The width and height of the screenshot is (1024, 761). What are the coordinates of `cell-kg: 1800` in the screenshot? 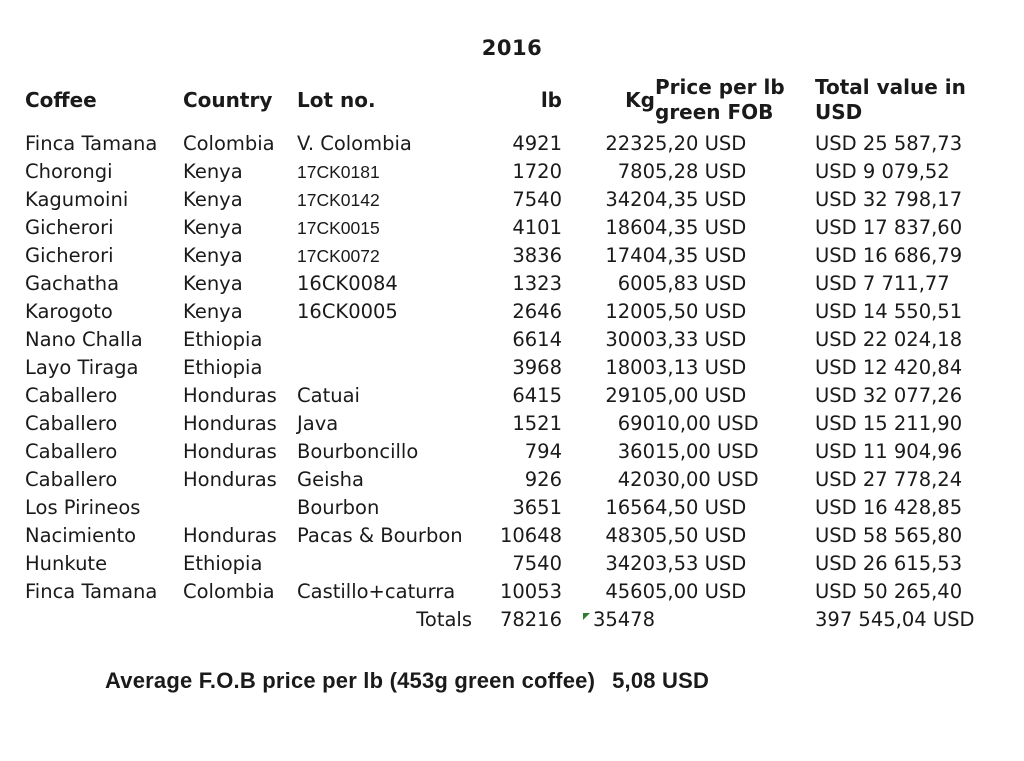 It's located at (630, 367).